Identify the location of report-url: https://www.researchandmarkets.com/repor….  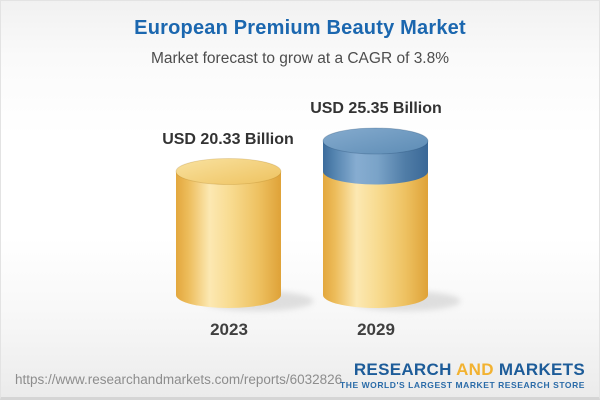
(179, 379).